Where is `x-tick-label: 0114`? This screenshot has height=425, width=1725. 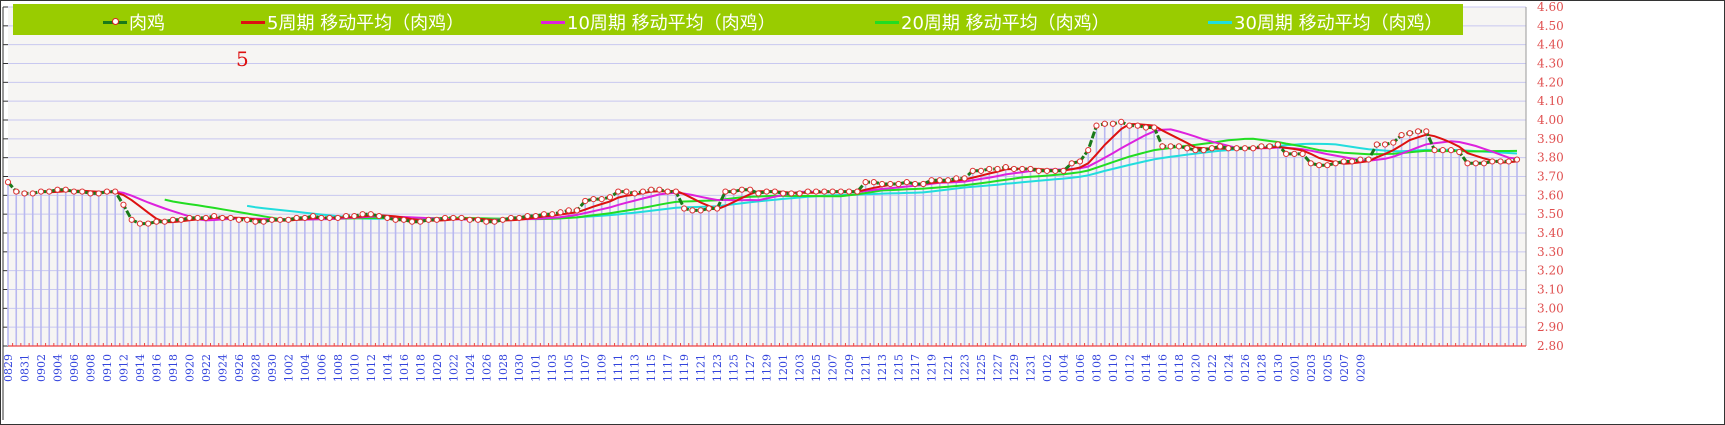
x-tick-label: 0114 is located at coordinates (1146, 368).